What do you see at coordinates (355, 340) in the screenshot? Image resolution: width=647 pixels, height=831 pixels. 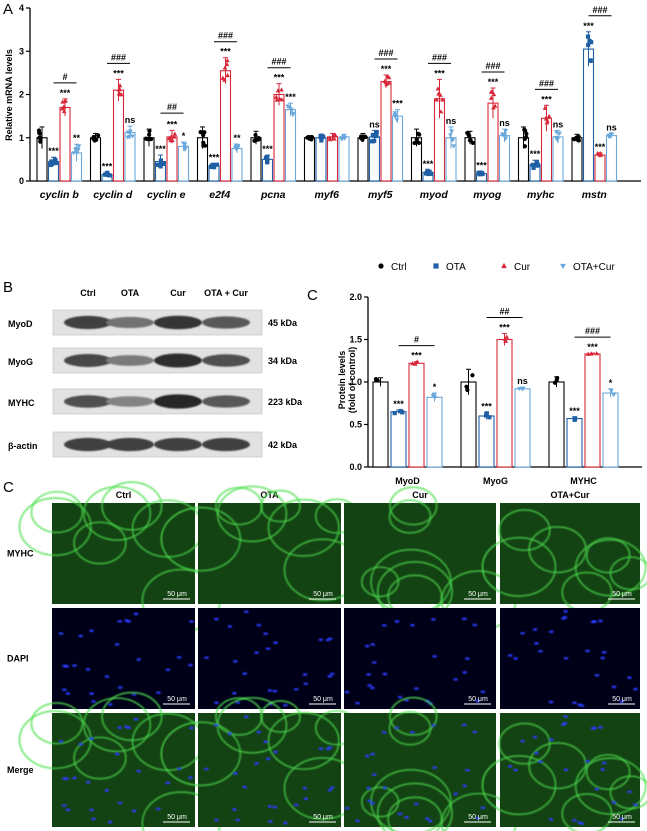 I see `y-tick-label: 1.5` at bounding box center [355, 340].